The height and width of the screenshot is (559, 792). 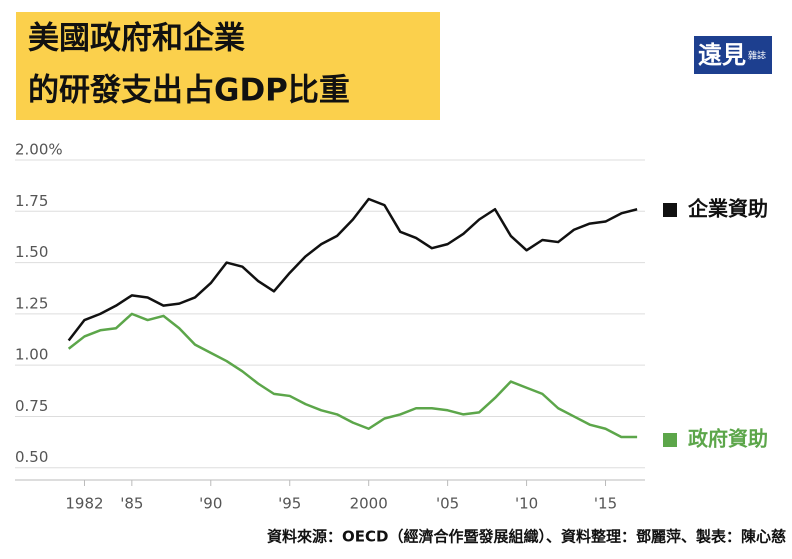 I want to click on x-tick-label: '10, so click(x=526, y=504).